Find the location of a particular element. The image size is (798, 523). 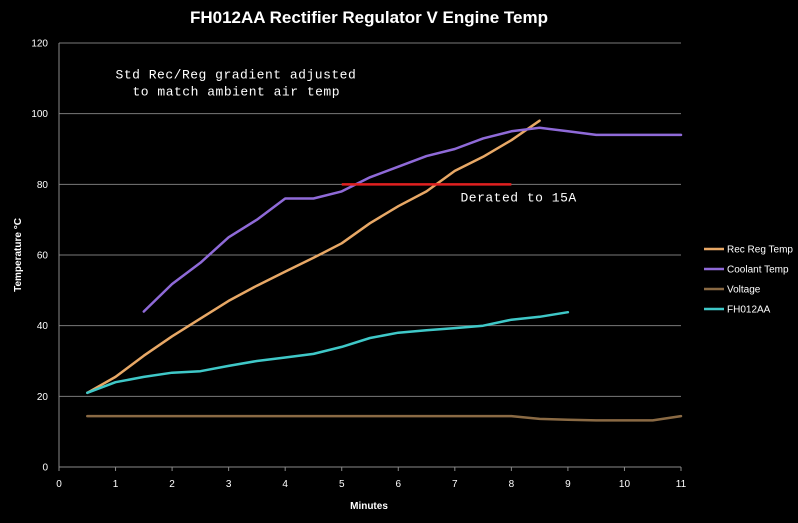

y-tick-label: 100 is located at coordinates (39, 114).